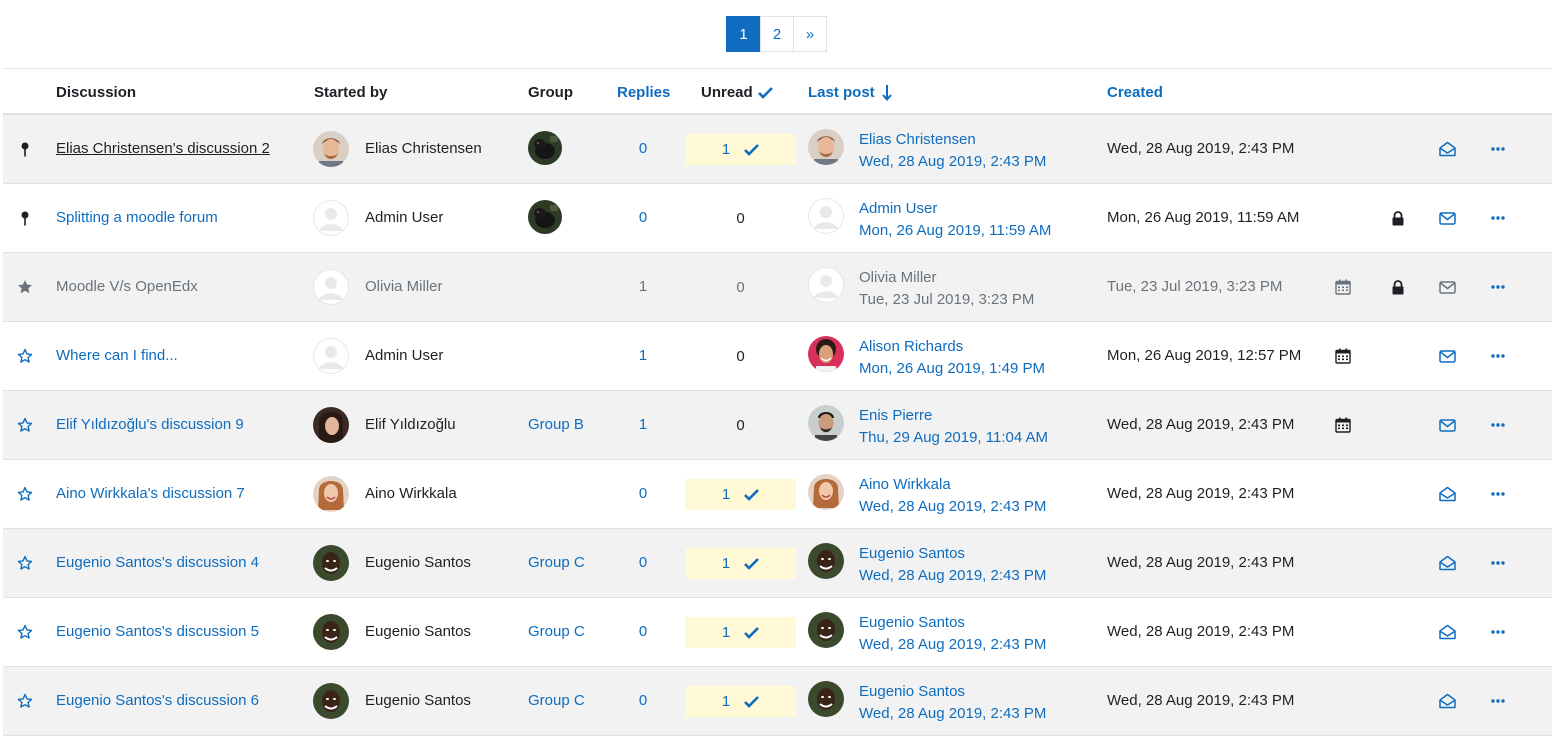 The image size is (1553, 741). I want to click on last-post-date-link: Thu, 29 Aug 2019, 11:04 AM, so click(954, 437).